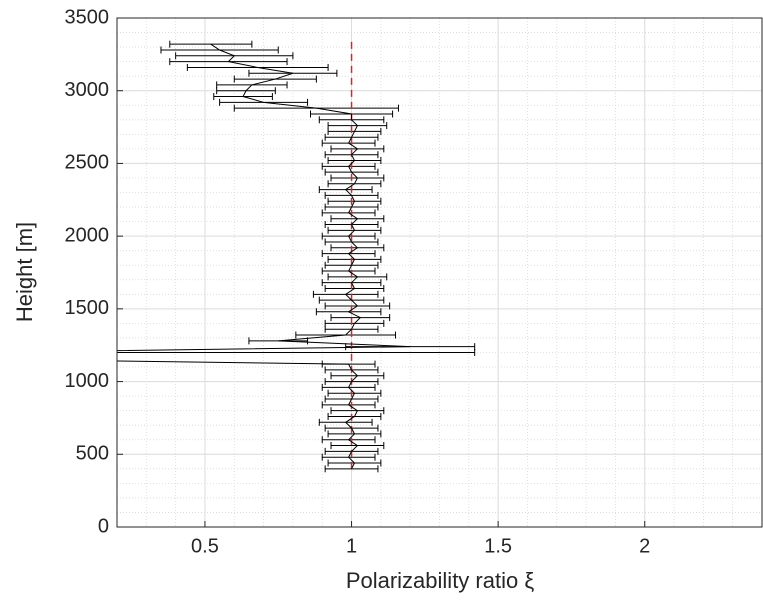  I want to click on x-axis-label: Polarizability ratio ξ, so click(440, 580).